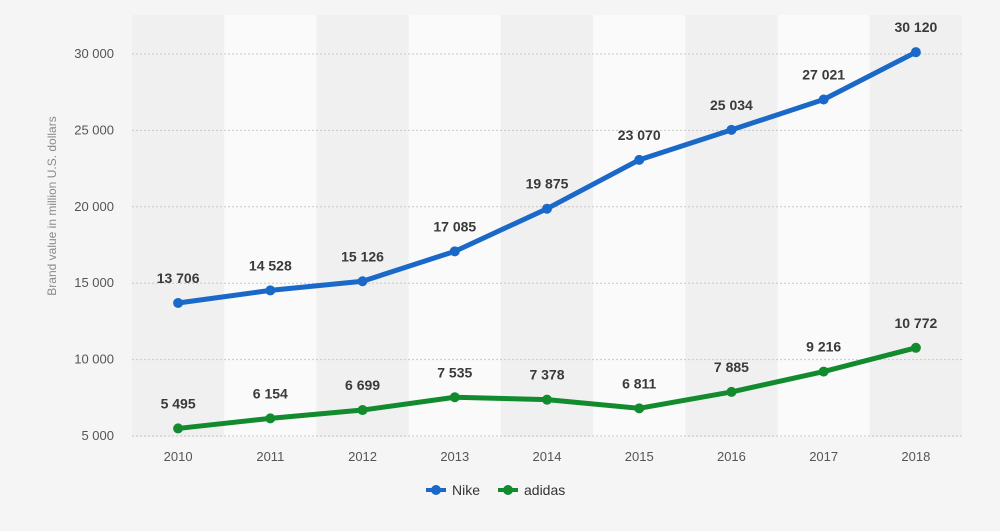  Describe the element at coordinates (94, 282) in the screenshot. I see `y-tick-label: 15 000` at that location.